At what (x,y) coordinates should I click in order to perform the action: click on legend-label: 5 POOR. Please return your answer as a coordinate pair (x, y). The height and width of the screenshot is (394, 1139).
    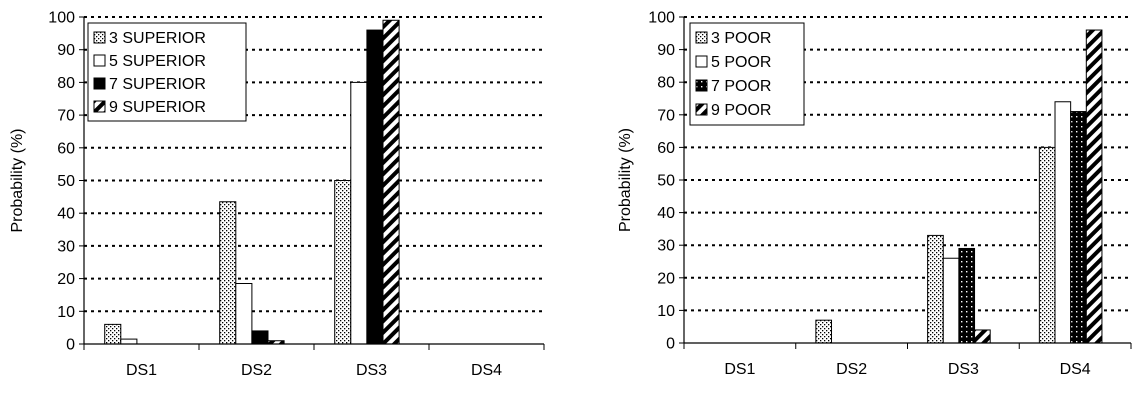
    Looking at the image, I should click on (741, 62).